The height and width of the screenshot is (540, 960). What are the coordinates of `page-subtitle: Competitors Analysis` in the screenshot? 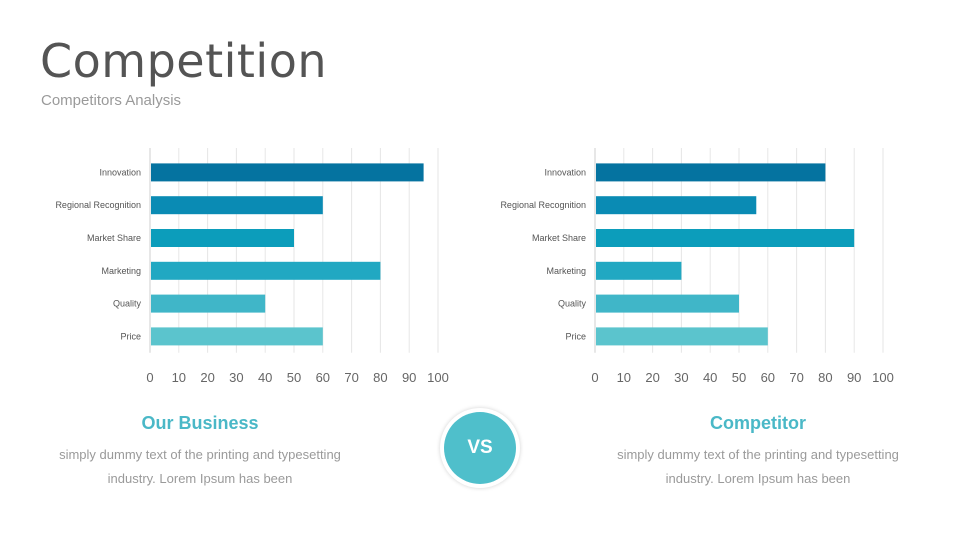 It's located at (111, 100).